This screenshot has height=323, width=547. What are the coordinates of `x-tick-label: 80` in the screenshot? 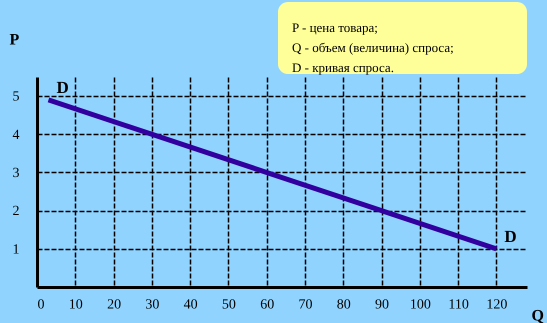 It's located at (343, 305).